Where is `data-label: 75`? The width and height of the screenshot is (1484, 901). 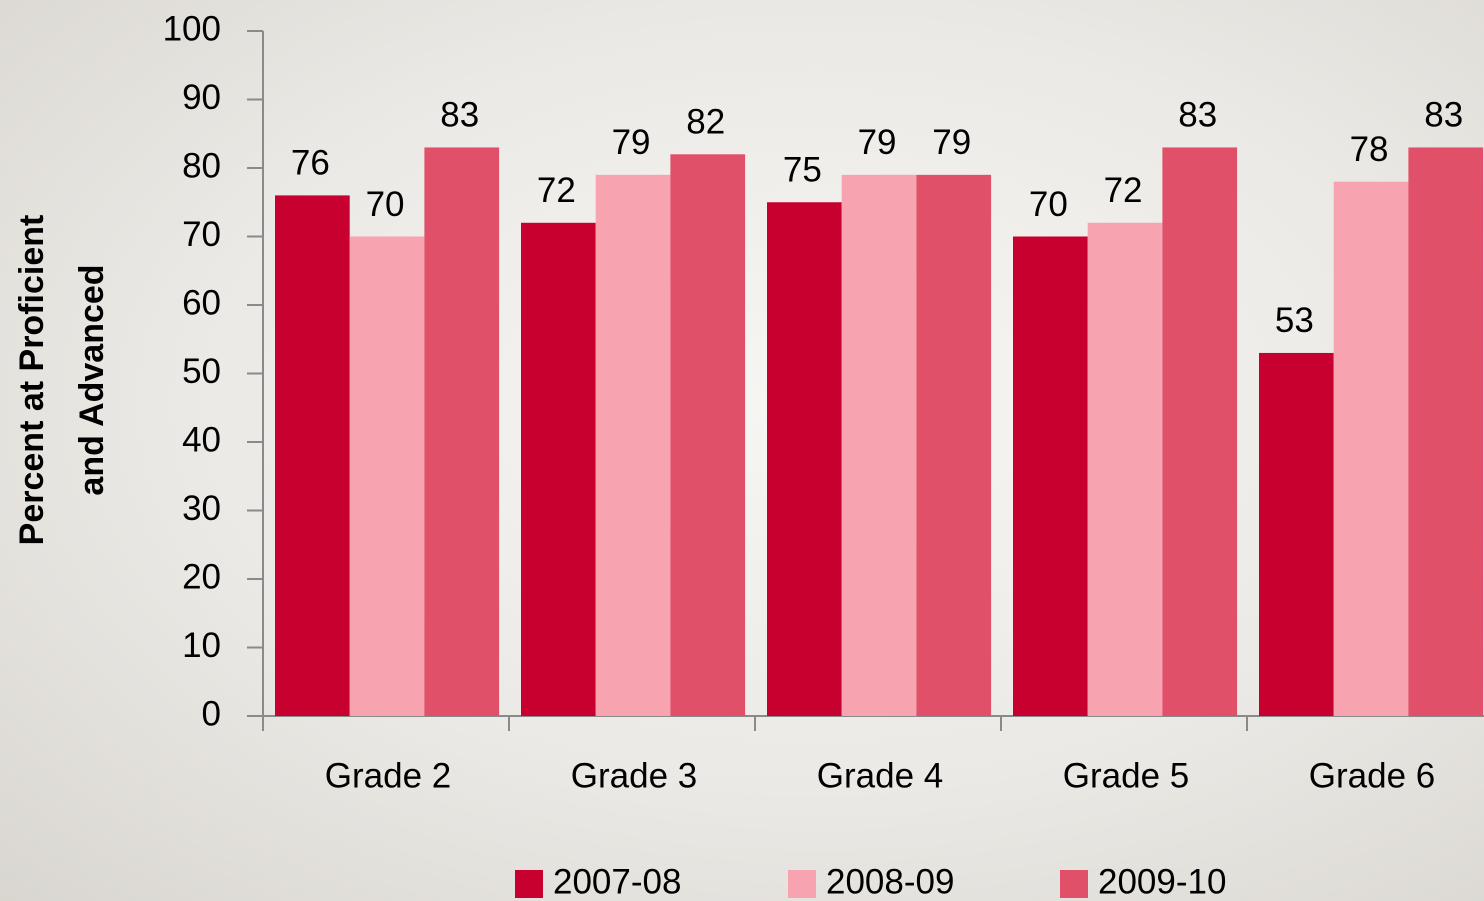 data-label: 75 is located at coordinates (802, 170).